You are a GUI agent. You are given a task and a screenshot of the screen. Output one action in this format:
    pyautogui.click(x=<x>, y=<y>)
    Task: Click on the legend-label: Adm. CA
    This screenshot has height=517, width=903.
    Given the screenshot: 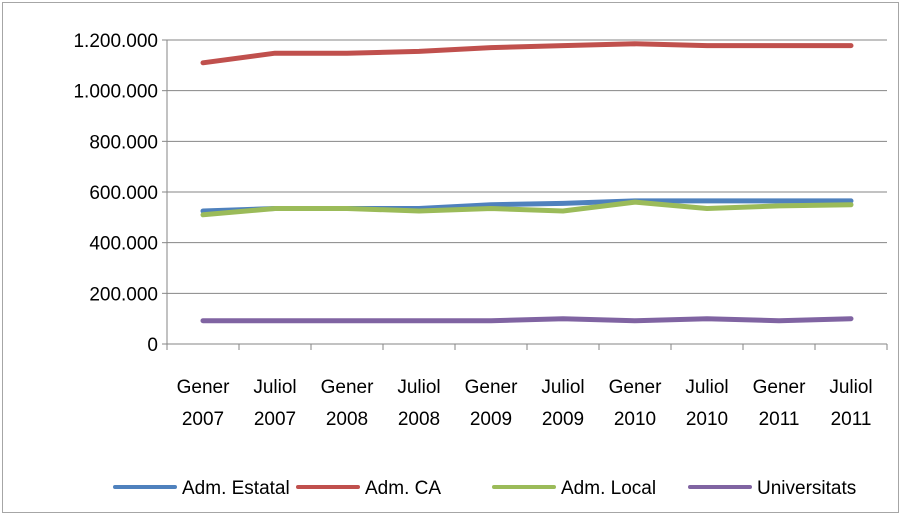 What is the action you would take?
    pyautogui.click(x=403, y=488)
    